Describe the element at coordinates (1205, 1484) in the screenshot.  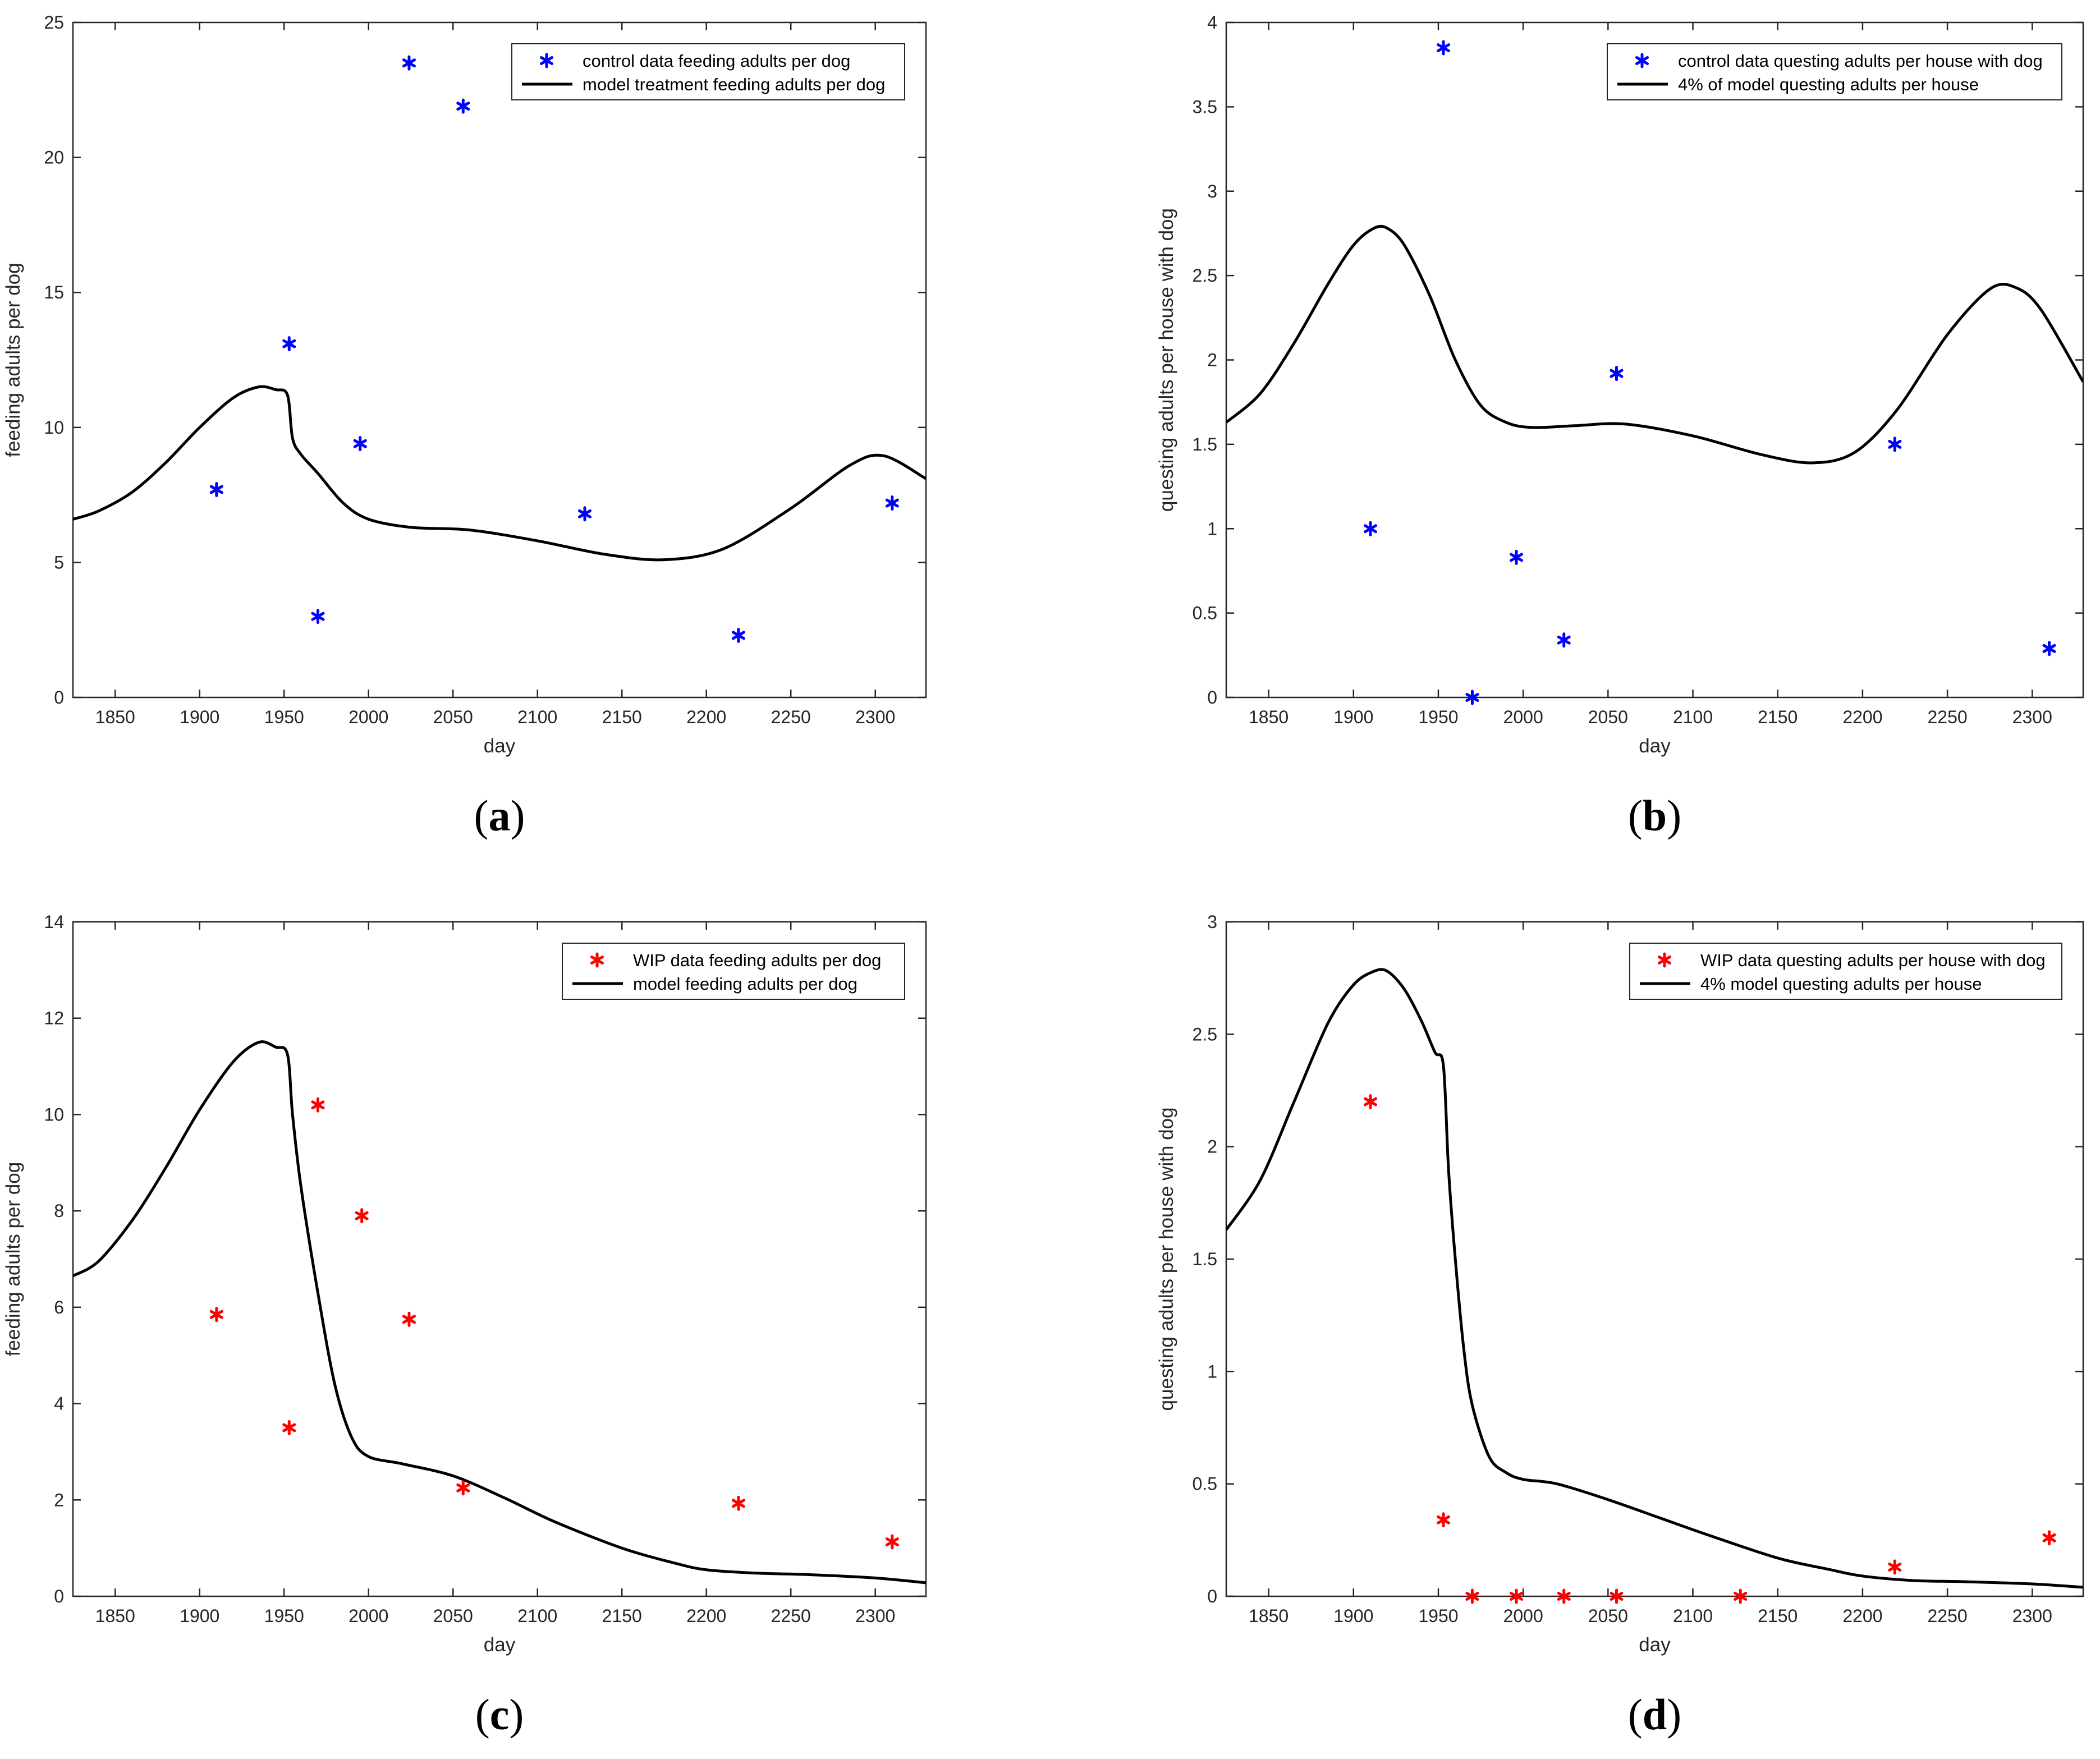
I see `y-tick-label: 0.5` at that location.